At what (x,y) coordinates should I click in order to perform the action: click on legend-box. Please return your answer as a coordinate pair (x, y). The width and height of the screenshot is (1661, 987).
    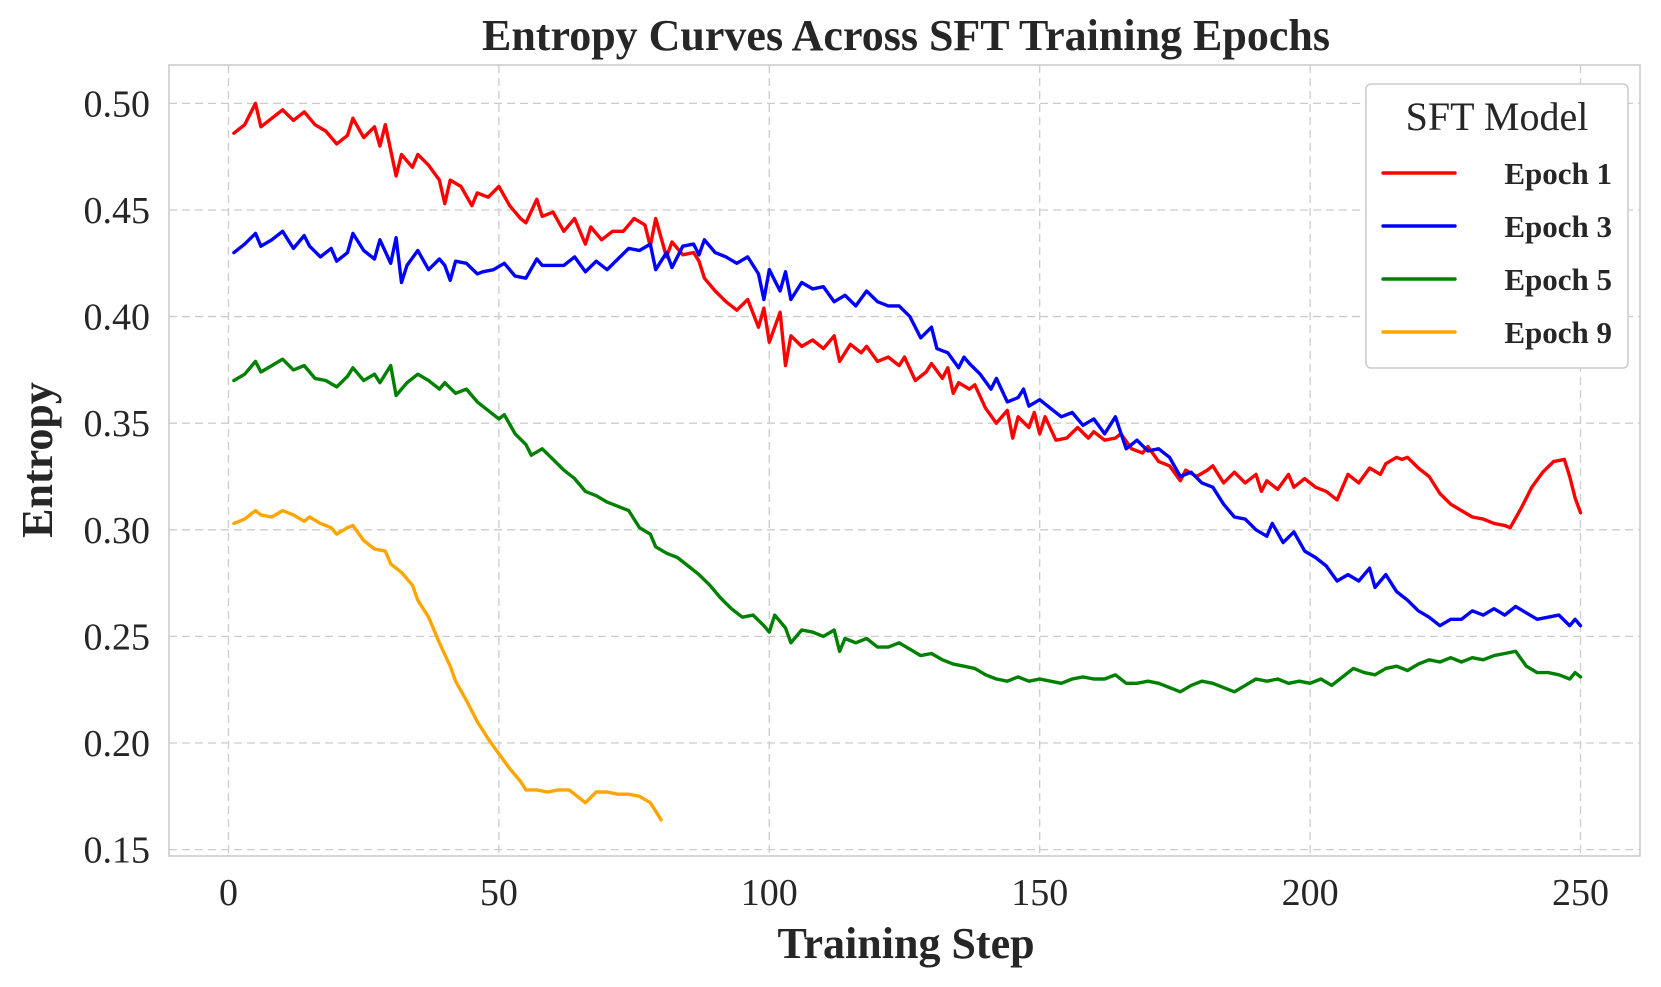
    Looking at the image, I should click on (1497, 226).